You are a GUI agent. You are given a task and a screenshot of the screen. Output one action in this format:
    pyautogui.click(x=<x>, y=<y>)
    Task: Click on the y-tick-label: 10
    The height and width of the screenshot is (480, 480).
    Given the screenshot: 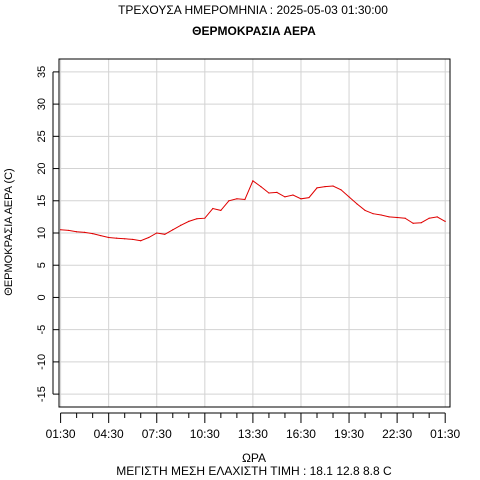 What is the action you would take?
    pyautogui.click(x=42, y=233)
    